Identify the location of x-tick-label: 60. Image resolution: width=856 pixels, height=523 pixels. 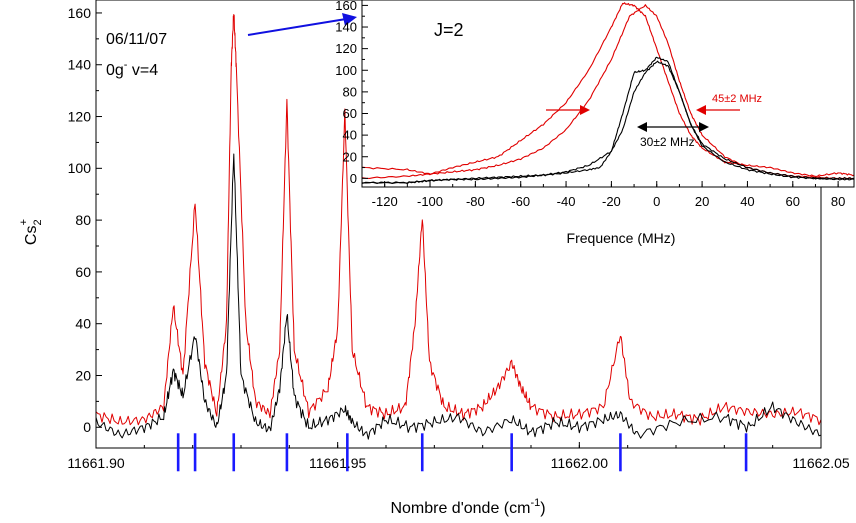
(793, 201).